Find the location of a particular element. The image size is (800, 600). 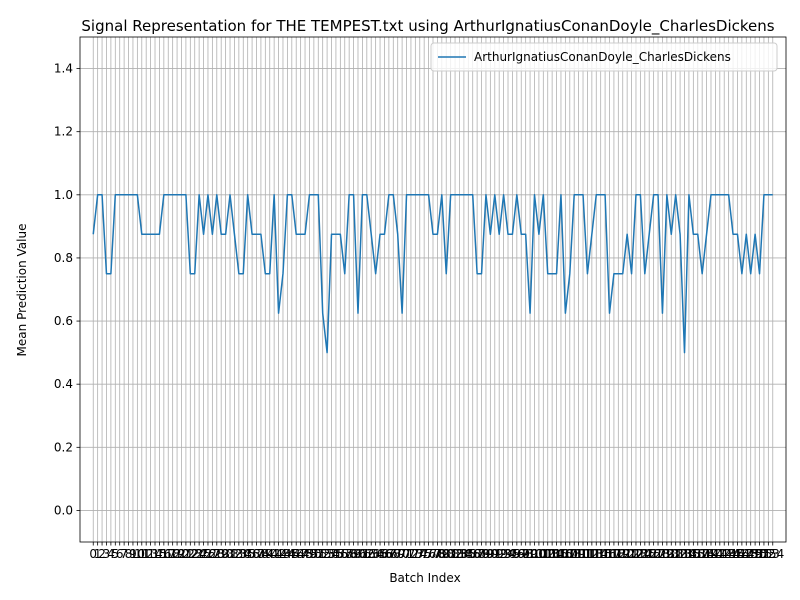

x-tick-label: 76 is located at coordinates (428, 554).